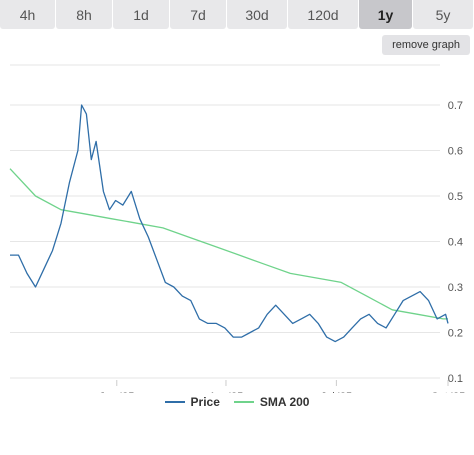 This screenshot has height=455, width=474. I want to click on tab-30d: 30d, so click(257, 14).